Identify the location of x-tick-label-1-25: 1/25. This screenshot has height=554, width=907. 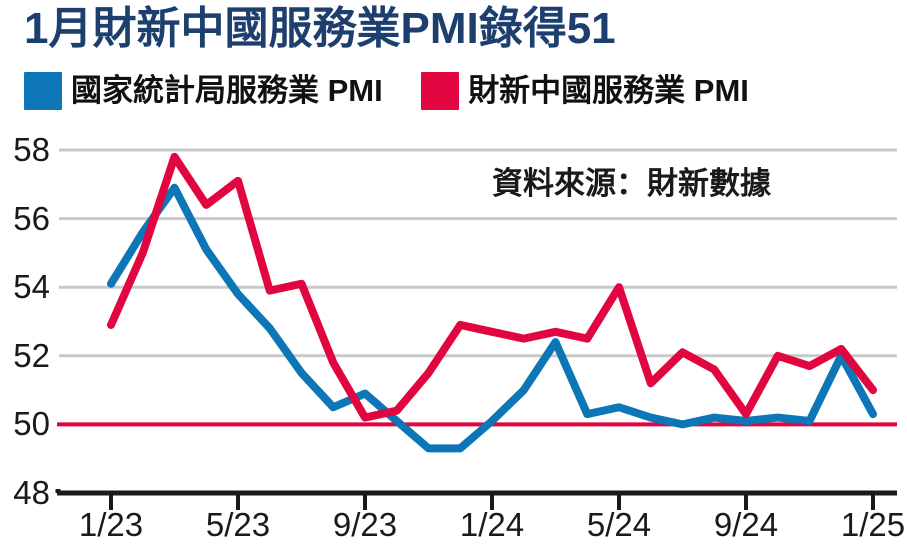
(873, 524).